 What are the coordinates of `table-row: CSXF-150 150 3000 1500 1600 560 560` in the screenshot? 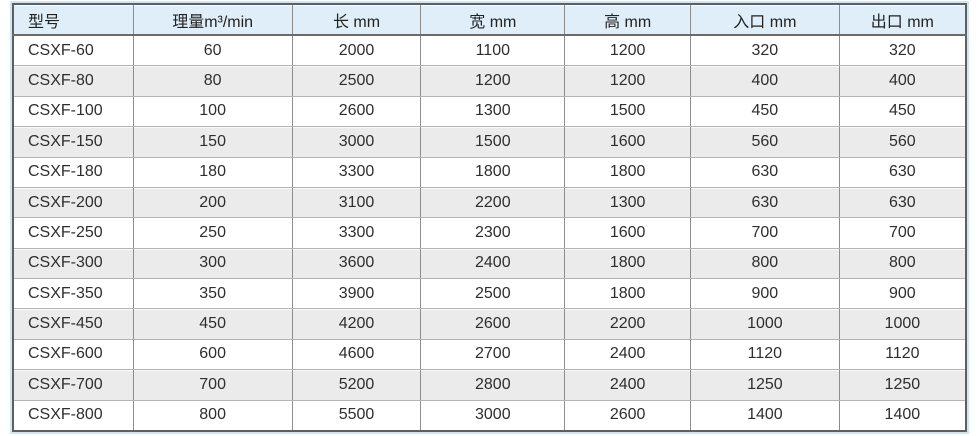 It's located at (489, 142).